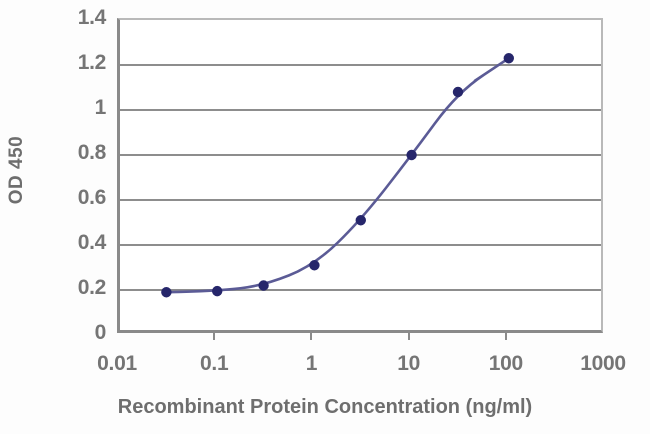 The image size is (650, 434). I want to click on x-axis-tick-label: 0.01, so click(117, 363).